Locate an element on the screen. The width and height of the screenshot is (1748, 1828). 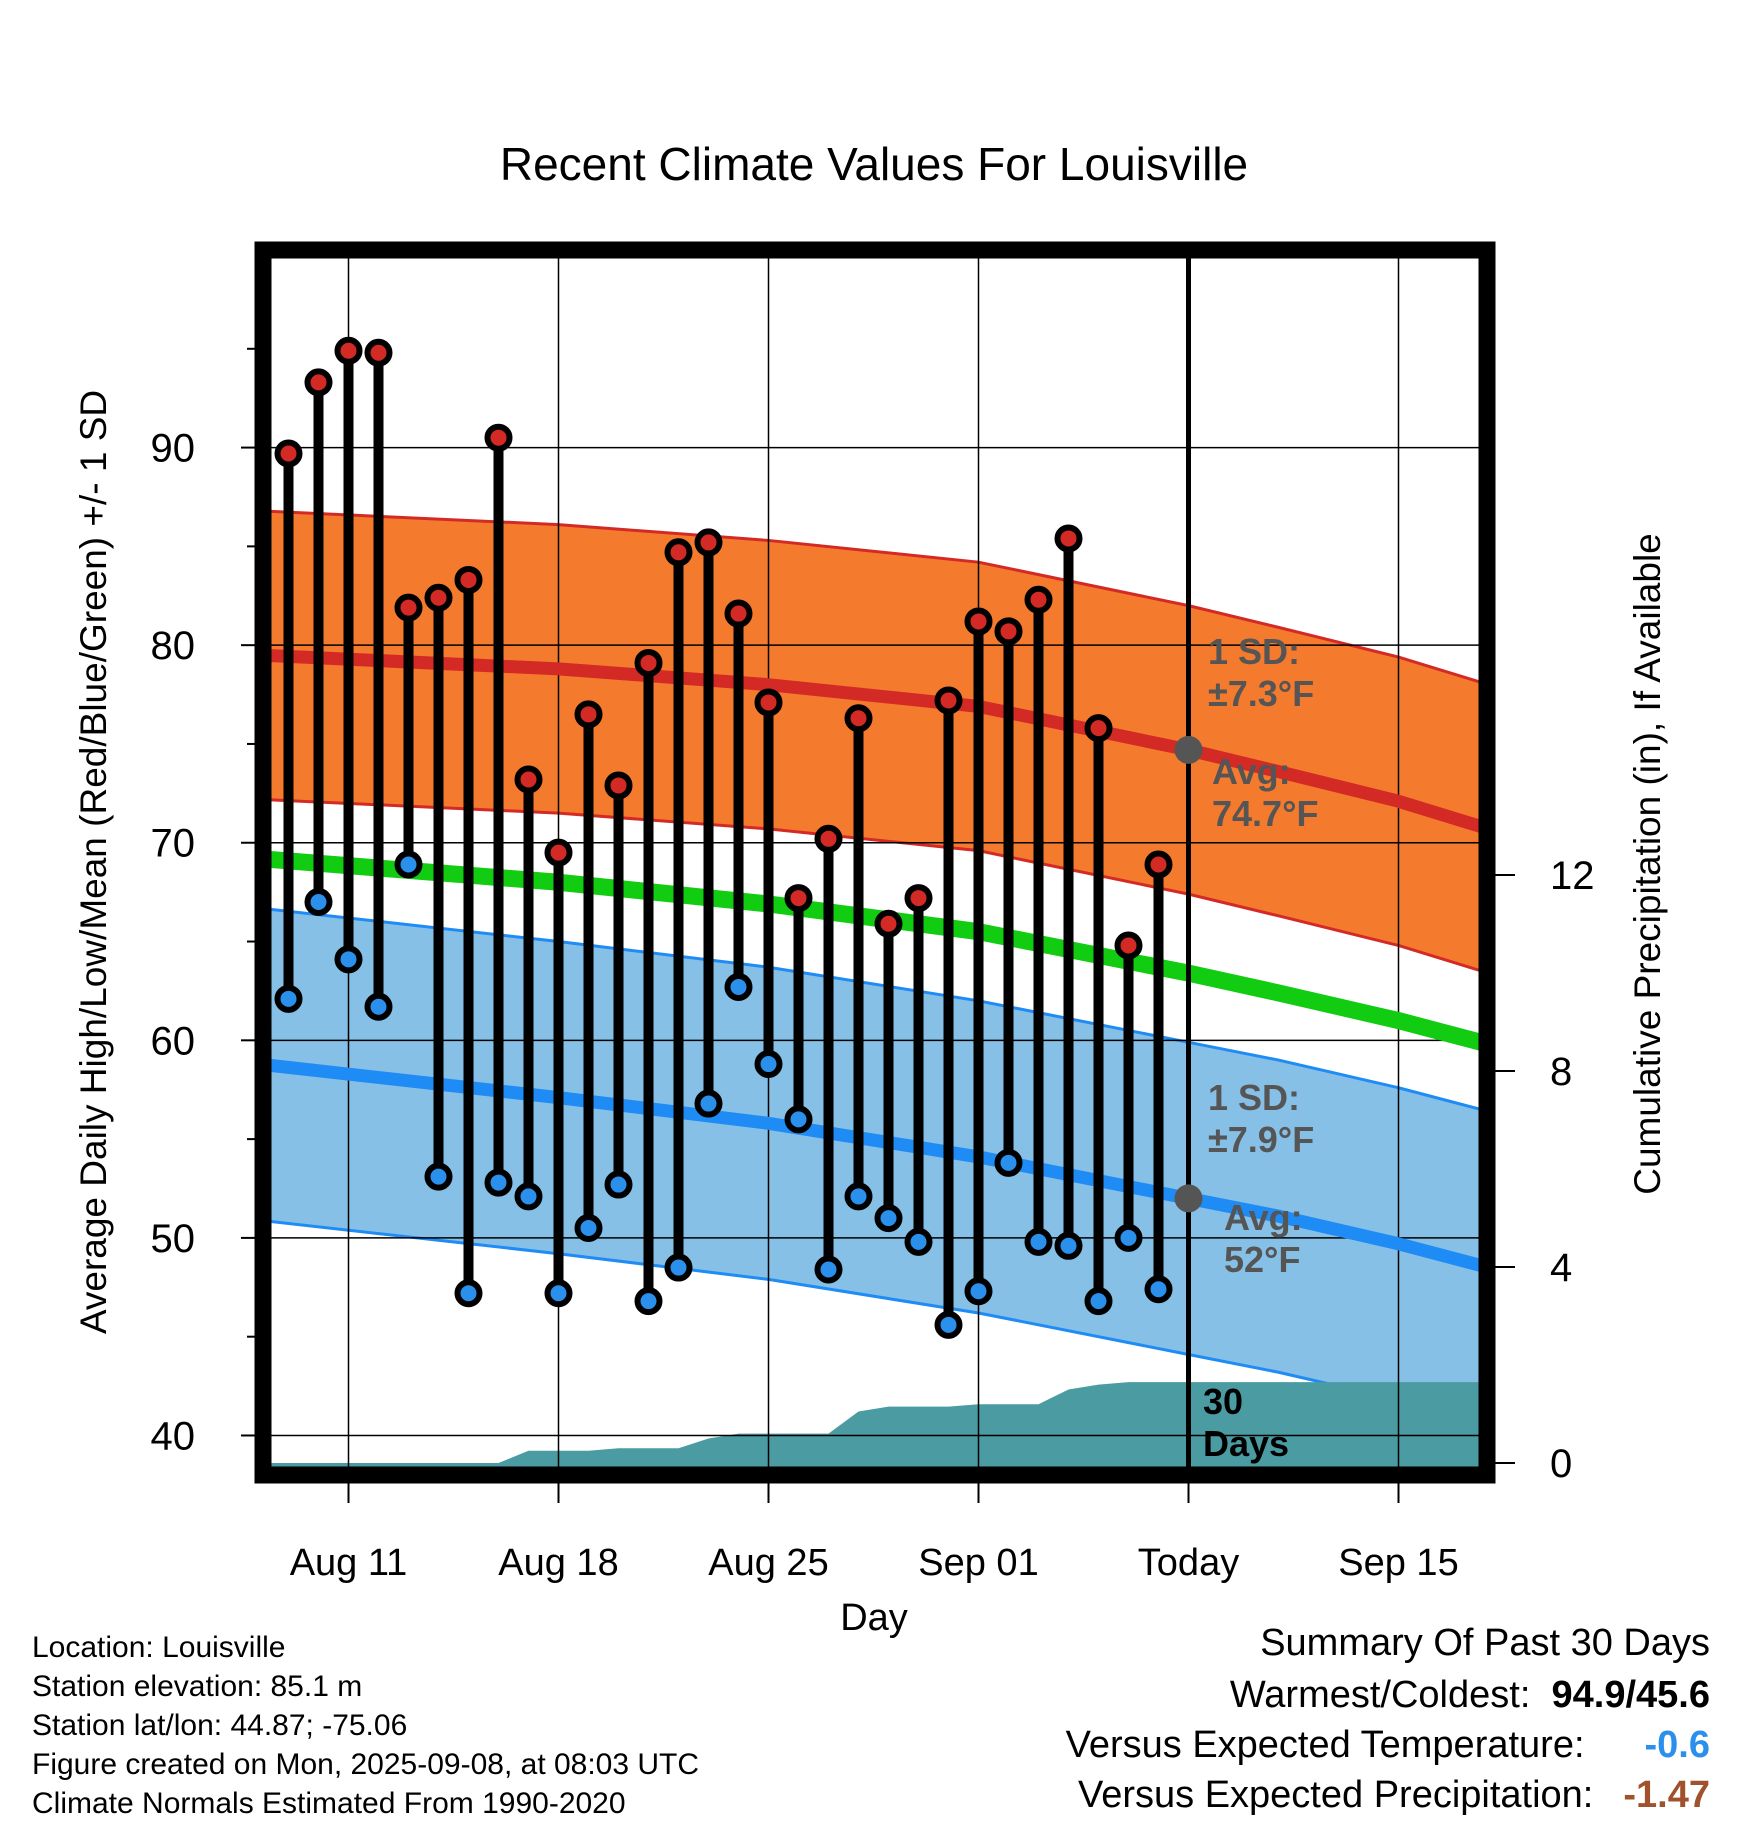
summary-warmest-value: 94.9/45.6 is located at coordinates (1630, 1695).